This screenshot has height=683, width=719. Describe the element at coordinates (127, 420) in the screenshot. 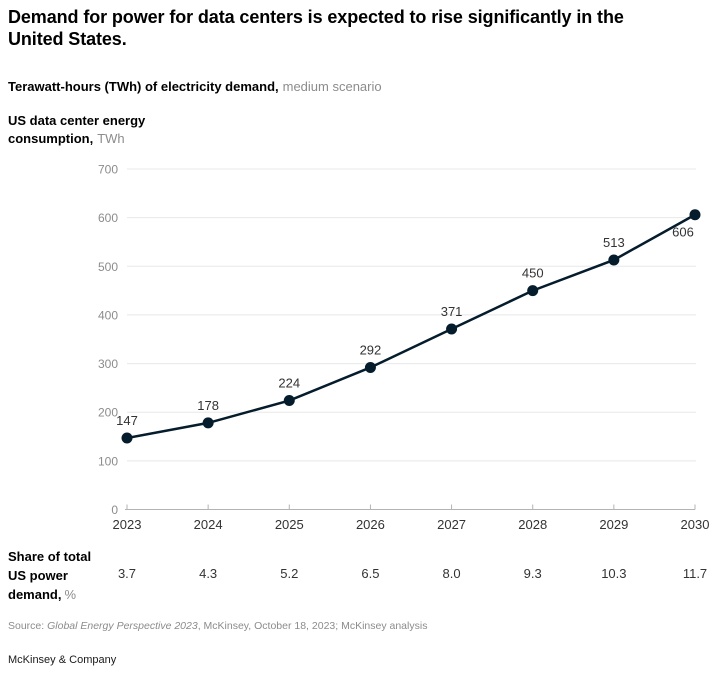

I see `data-point-label: 147` at that location.